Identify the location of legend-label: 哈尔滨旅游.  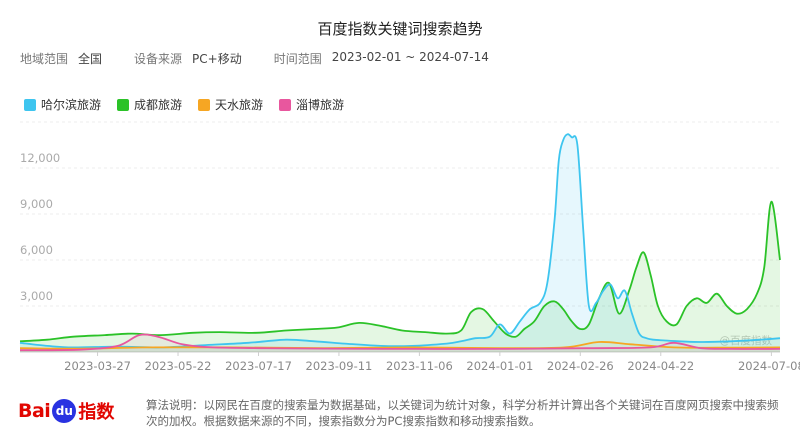
(71, 105).